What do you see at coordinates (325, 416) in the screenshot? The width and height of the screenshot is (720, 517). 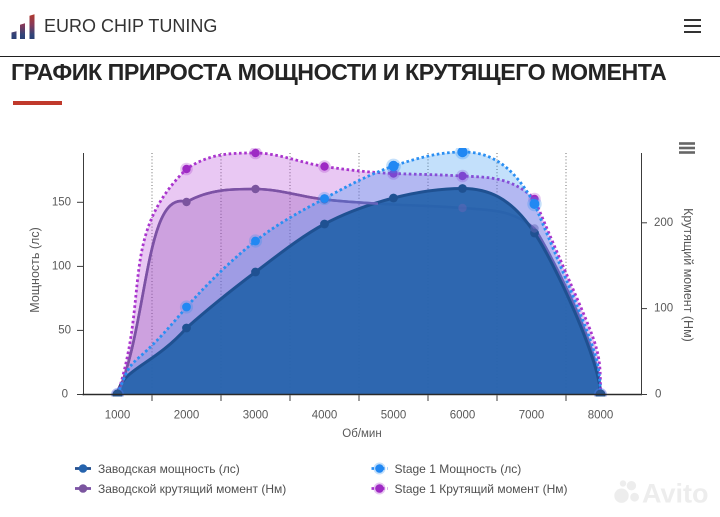 I see `svg-text: 4000` at bounding box center [325, 416].